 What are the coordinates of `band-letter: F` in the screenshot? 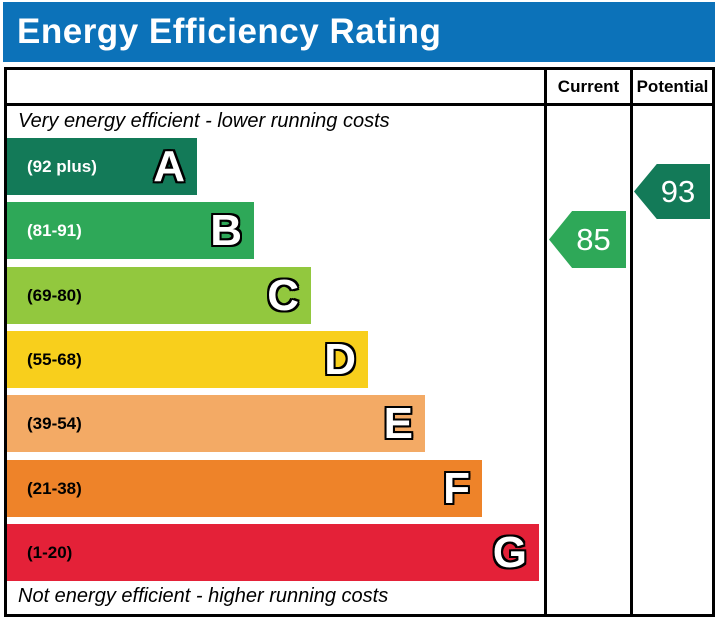 It's located at (456, 488).